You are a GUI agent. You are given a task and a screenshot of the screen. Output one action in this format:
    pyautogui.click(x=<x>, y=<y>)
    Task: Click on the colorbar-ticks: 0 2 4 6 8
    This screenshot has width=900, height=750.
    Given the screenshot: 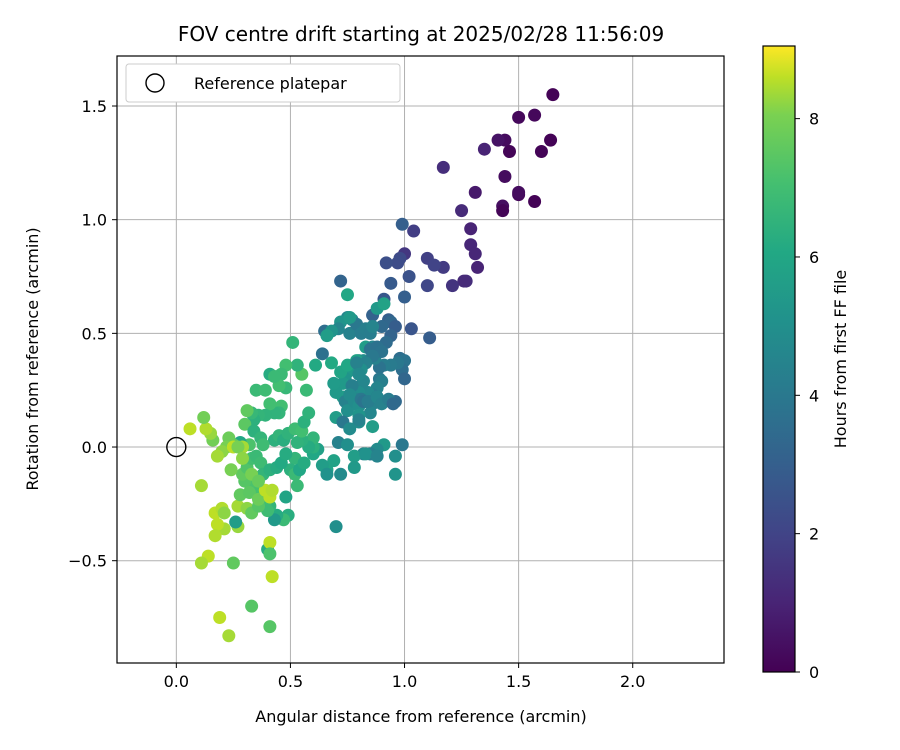 What is the action you would take?
    pyautogui.click(x=807, y=396)
    